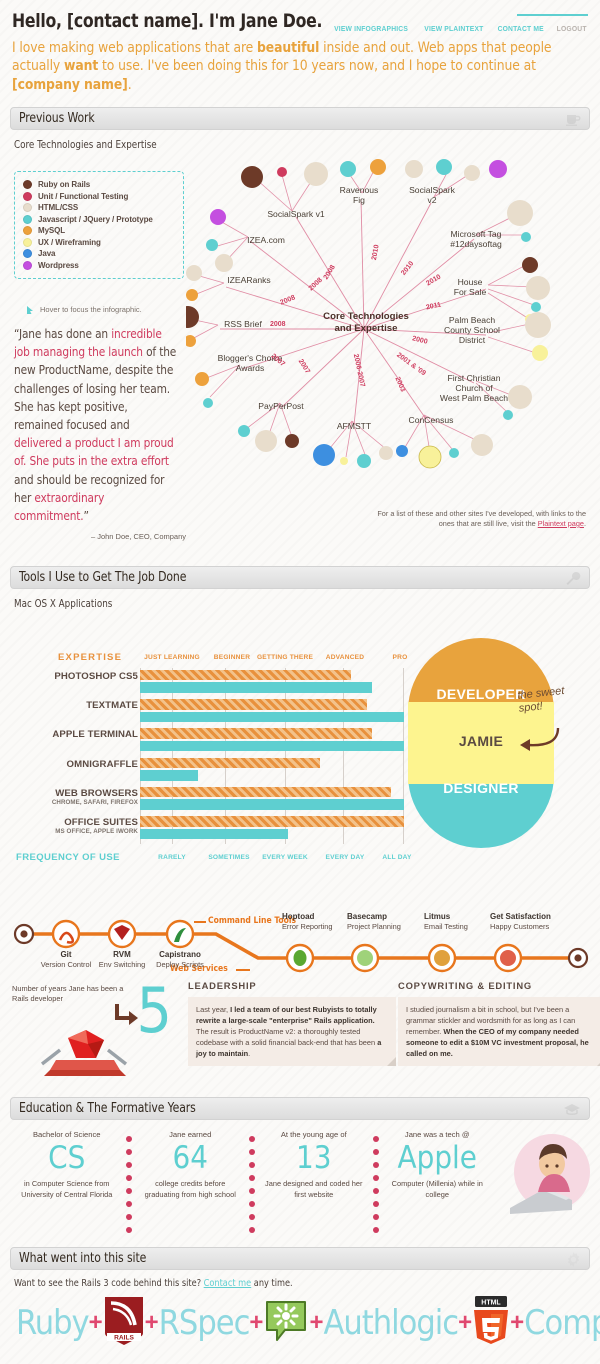 This screenshot has height=1364, width=600. I want to click on node-label-izea-com: IZEA.com, so click(266, 239).